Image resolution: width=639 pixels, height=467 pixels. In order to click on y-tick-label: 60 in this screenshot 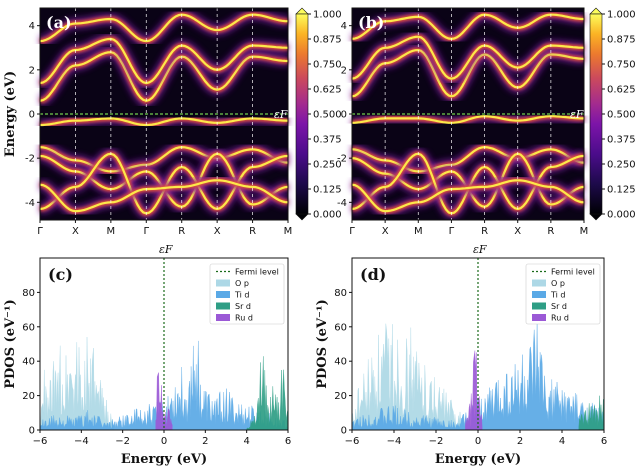, I will do `click(28, 327)`.